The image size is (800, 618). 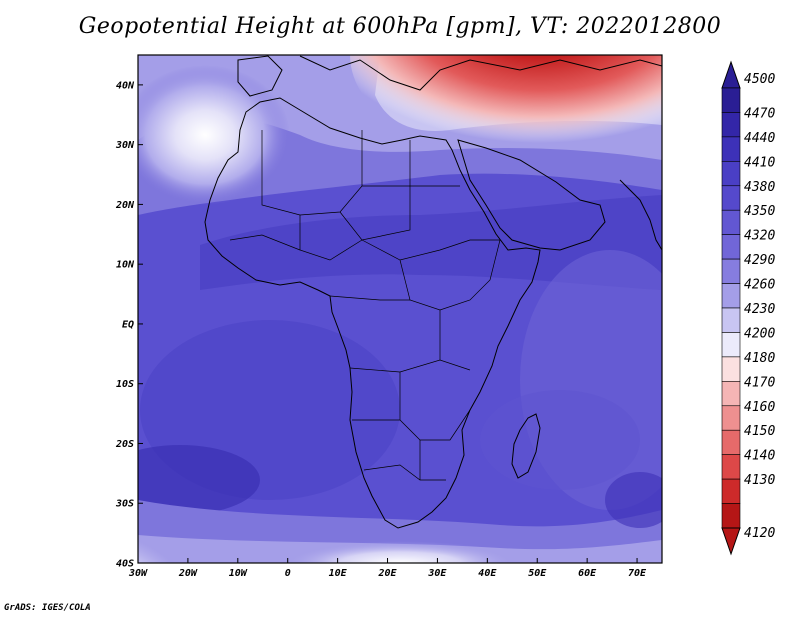 I want to click on colorbar-label: 4440, so click(x=759, y=138).